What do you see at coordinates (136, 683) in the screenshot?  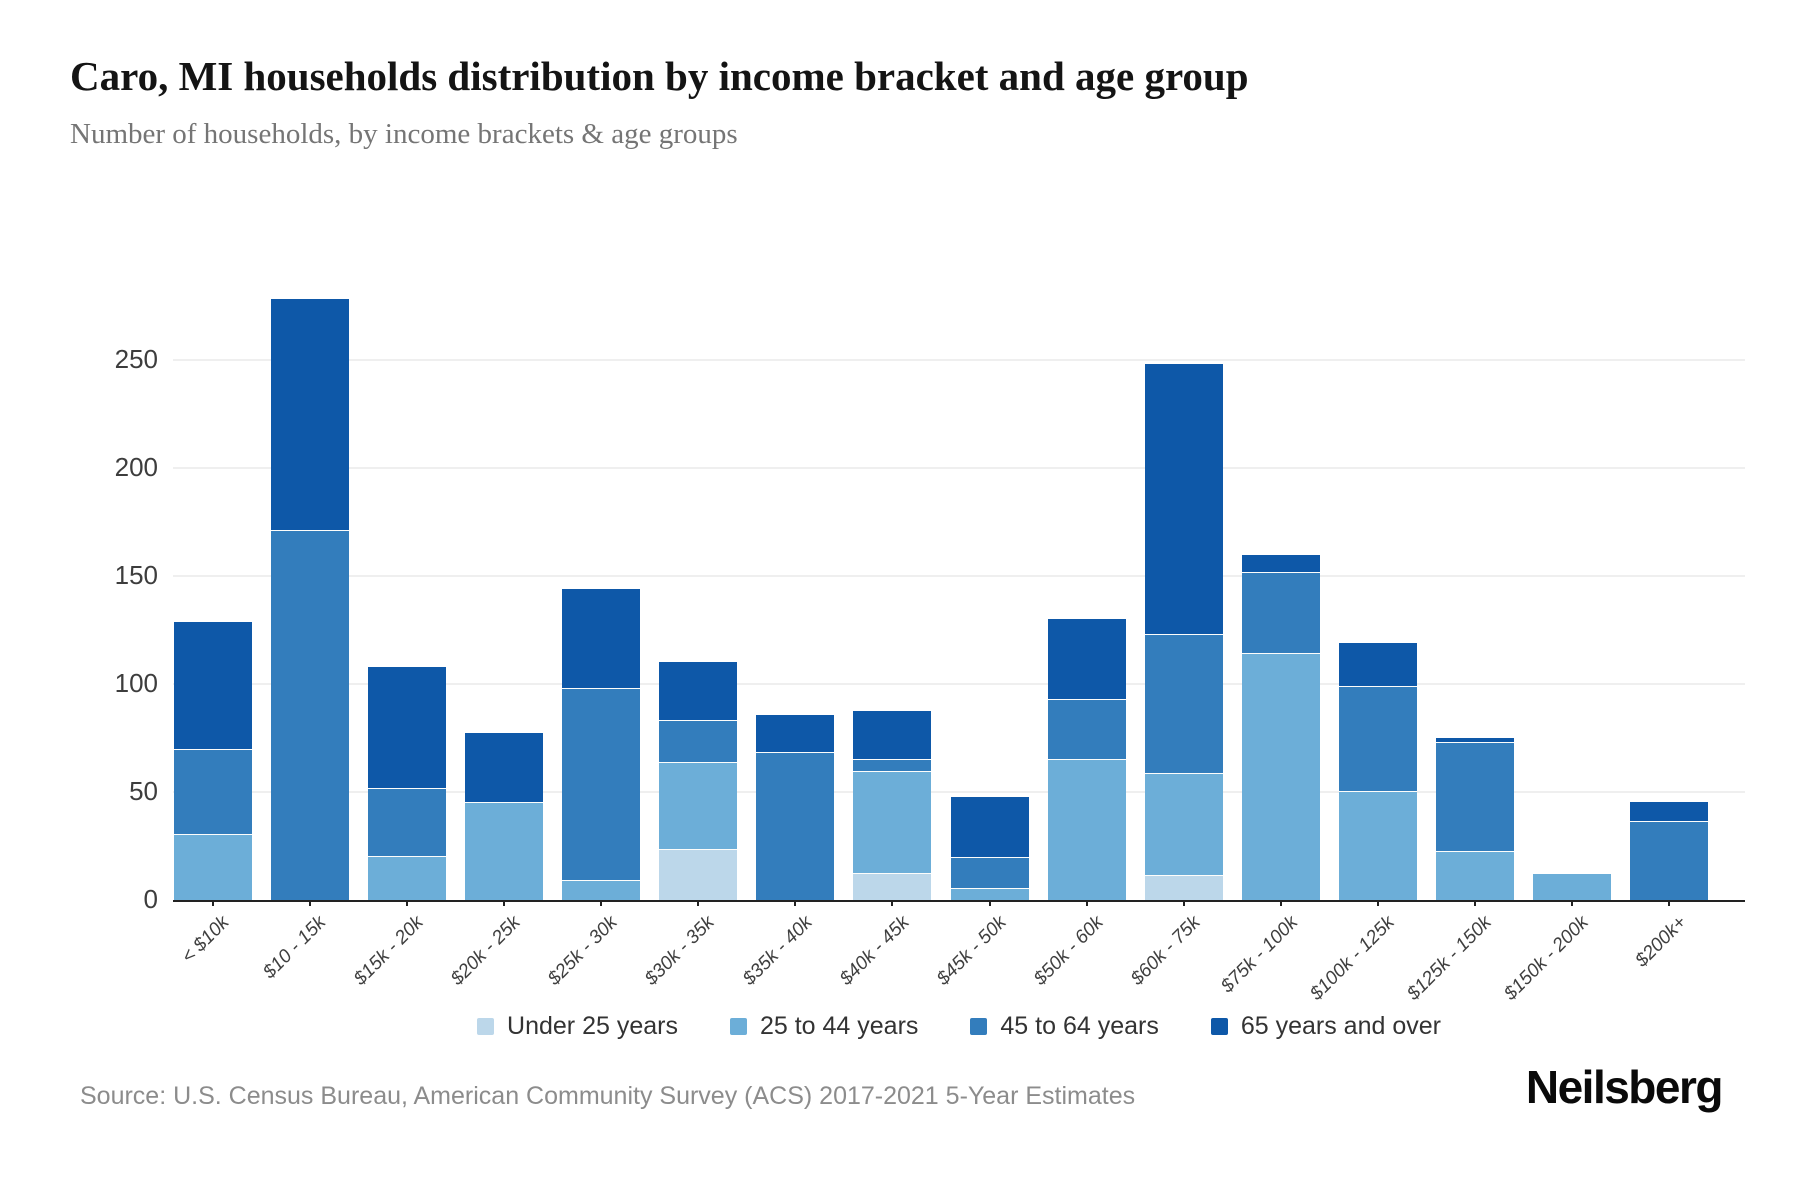 I see `y-axis-label-100: 100` at bounding box center [136, 683].